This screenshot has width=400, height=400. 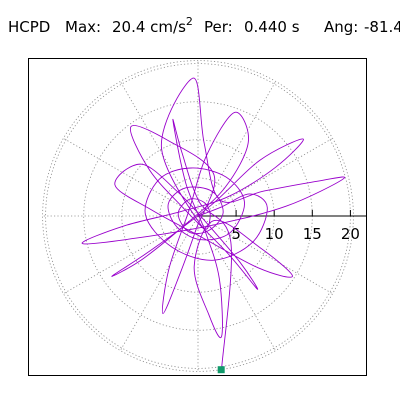 What do you see at coordinates (272, 27) in the screenshot?
I see `period-value: 0.440 s` at bounding box center [272, 27].